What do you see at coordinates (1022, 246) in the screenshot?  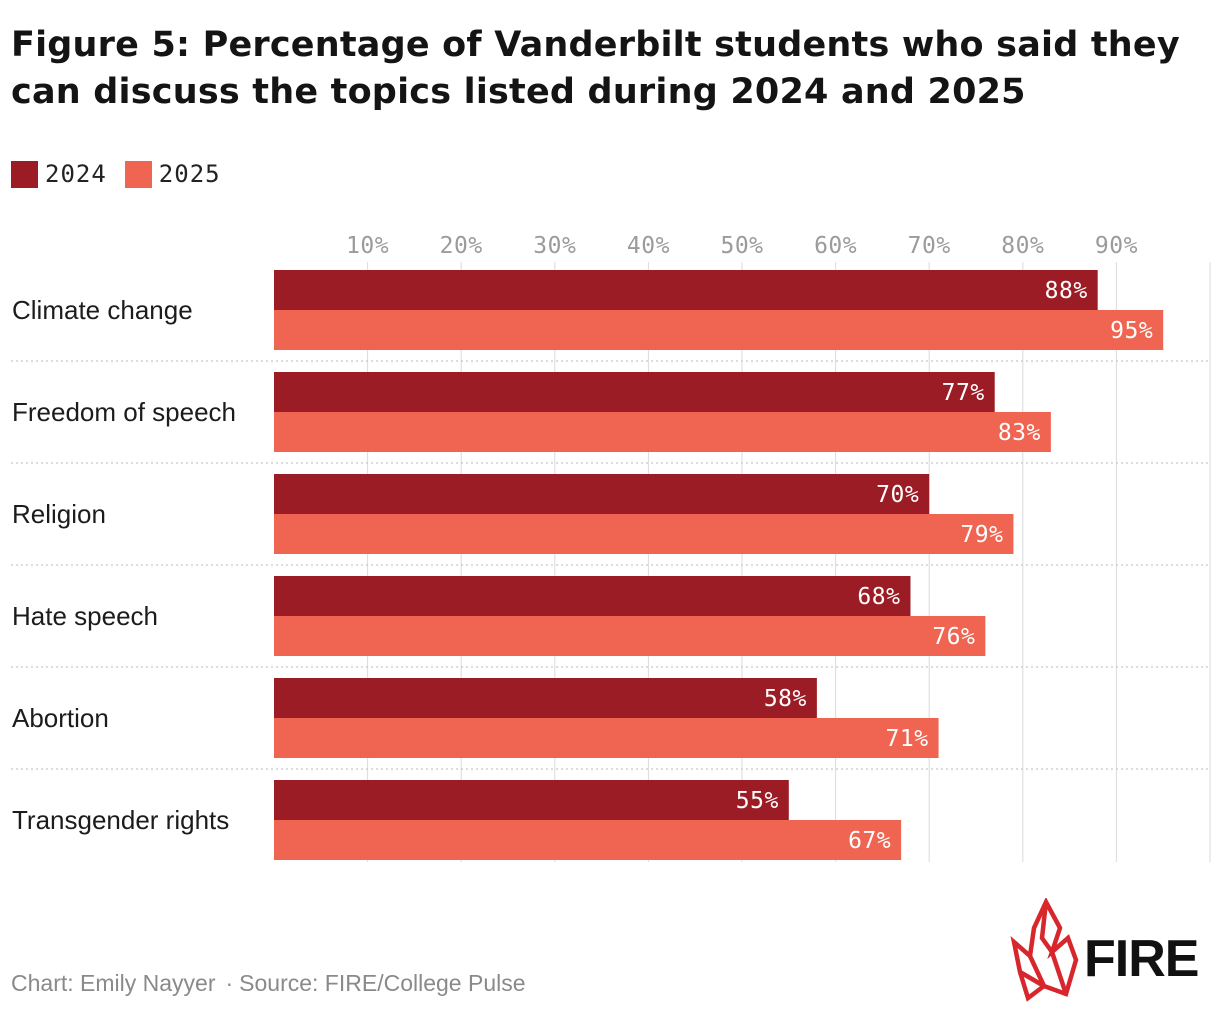 I see `x-tick-label: 80%` at bounding box center [1022, 246].